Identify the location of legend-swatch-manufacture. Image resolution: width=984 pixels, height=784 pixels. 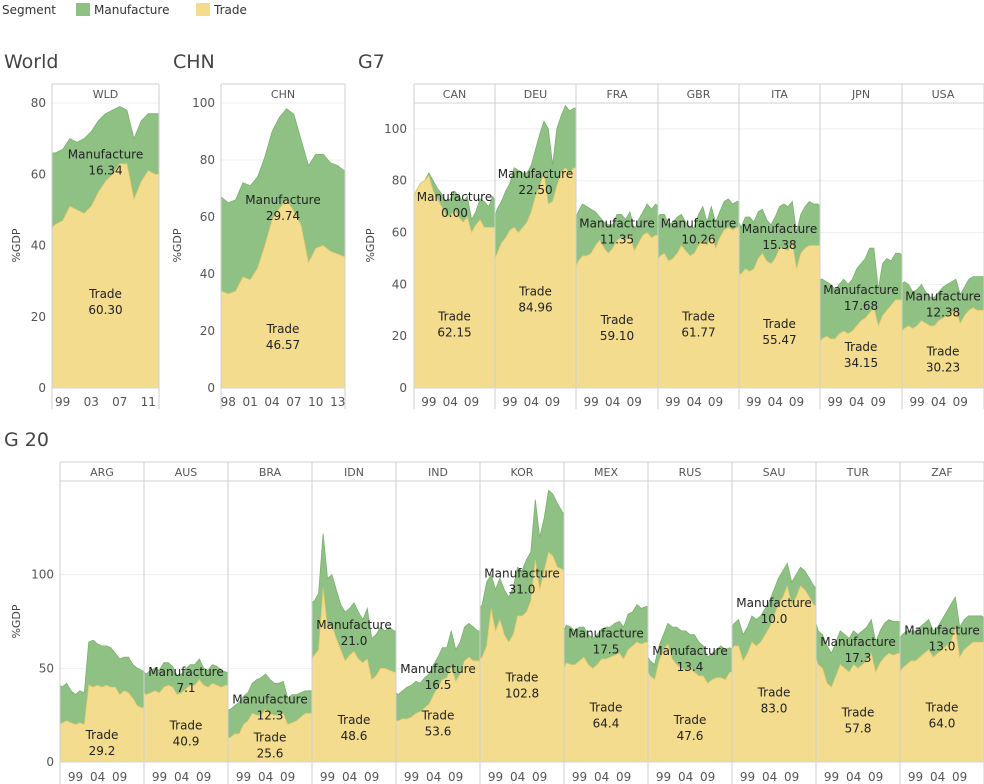
(83, 9).